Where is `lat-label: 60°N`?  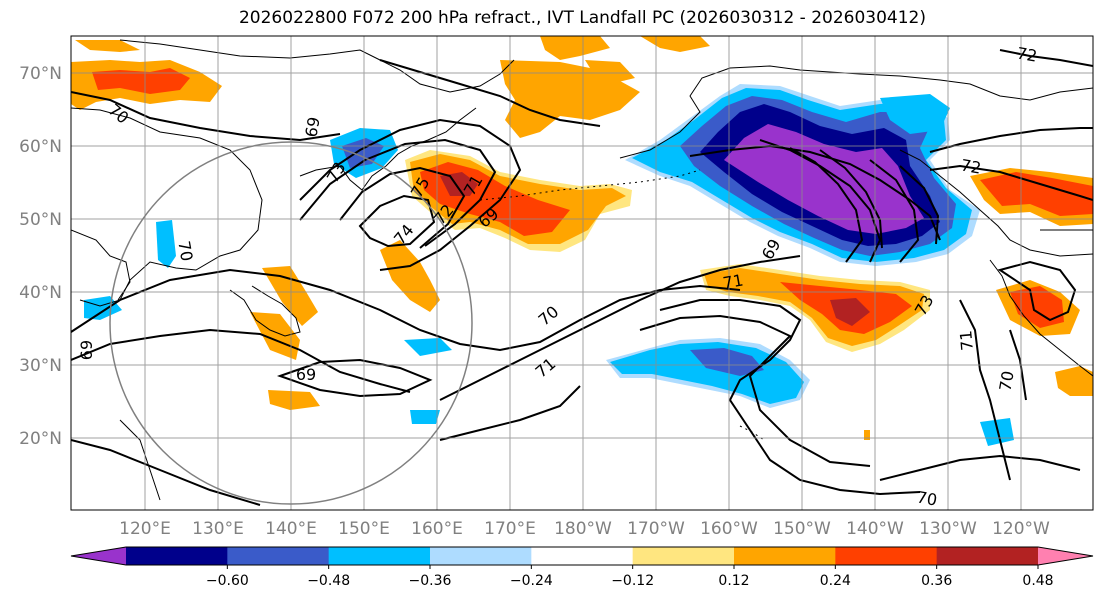 lat-label: 60°N is located at coordinates (40, 147).